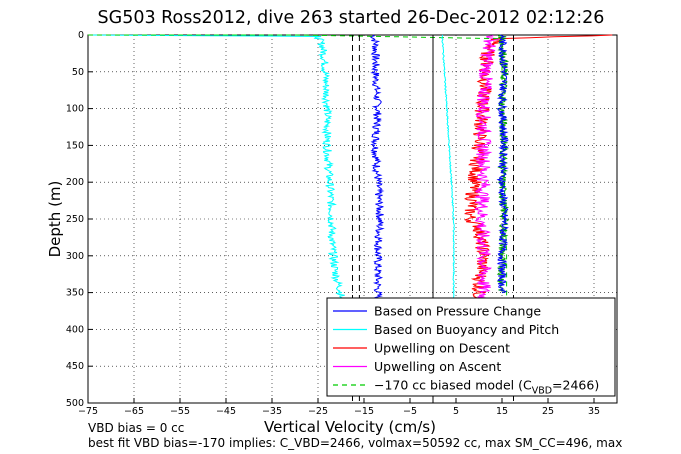 The height and width of the screenshot is (454, 681). Describe the element at coordinates (134, 411) in the screenshot. I see `x-tick-label: −65` at that location.